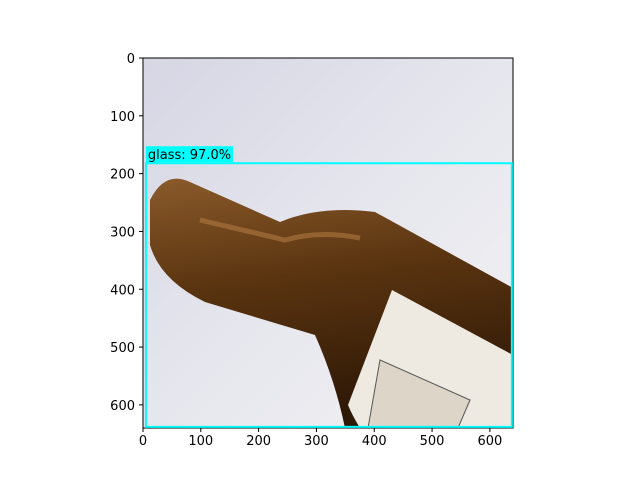  I want to click on y-tick-label: 400, so click(122, 290).